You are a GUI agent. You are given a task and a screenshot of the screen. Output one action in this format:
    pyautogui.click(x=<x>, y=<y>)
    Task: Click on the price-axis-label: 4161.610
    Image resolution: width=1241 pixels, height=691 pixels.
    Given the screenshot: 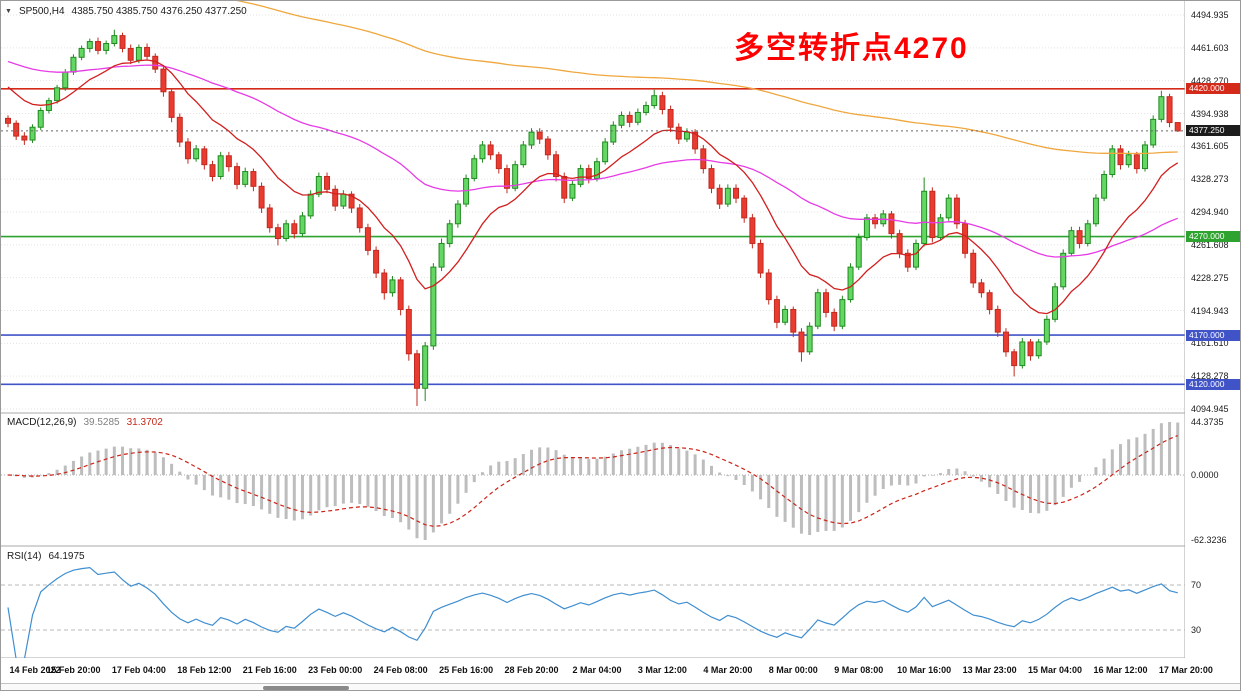 What is the action you would take?
    pyautogui.click(x=1210, y=343)
    